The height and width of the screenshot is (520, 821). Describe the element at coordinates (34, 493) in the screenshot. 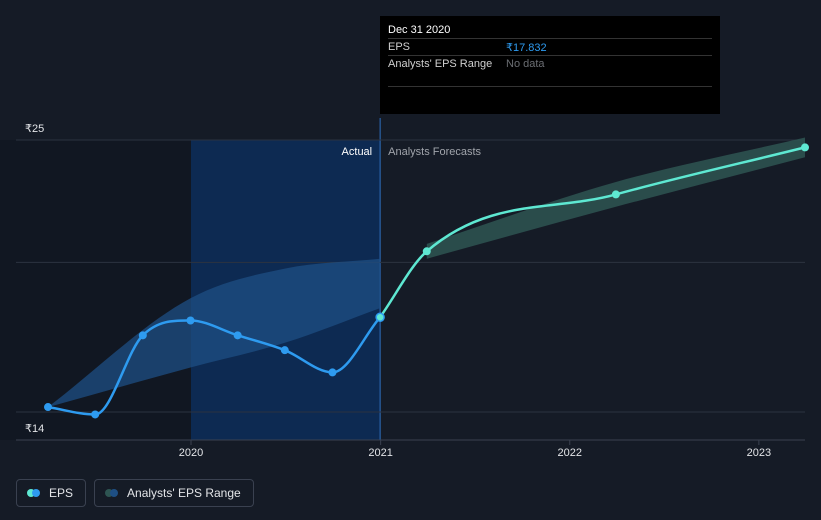

I see `eps-legend-icon` at that location.